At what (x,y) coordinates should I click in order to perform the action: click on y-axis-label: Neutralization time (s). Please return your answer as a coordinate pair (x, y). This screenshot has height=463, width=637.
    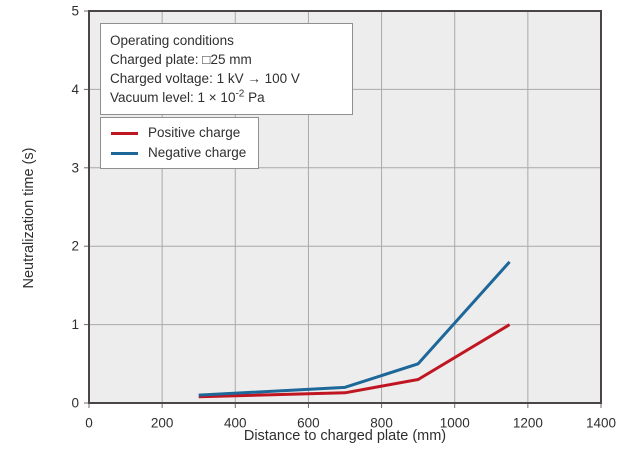
    Looking at the image, I should click on (29, 218).